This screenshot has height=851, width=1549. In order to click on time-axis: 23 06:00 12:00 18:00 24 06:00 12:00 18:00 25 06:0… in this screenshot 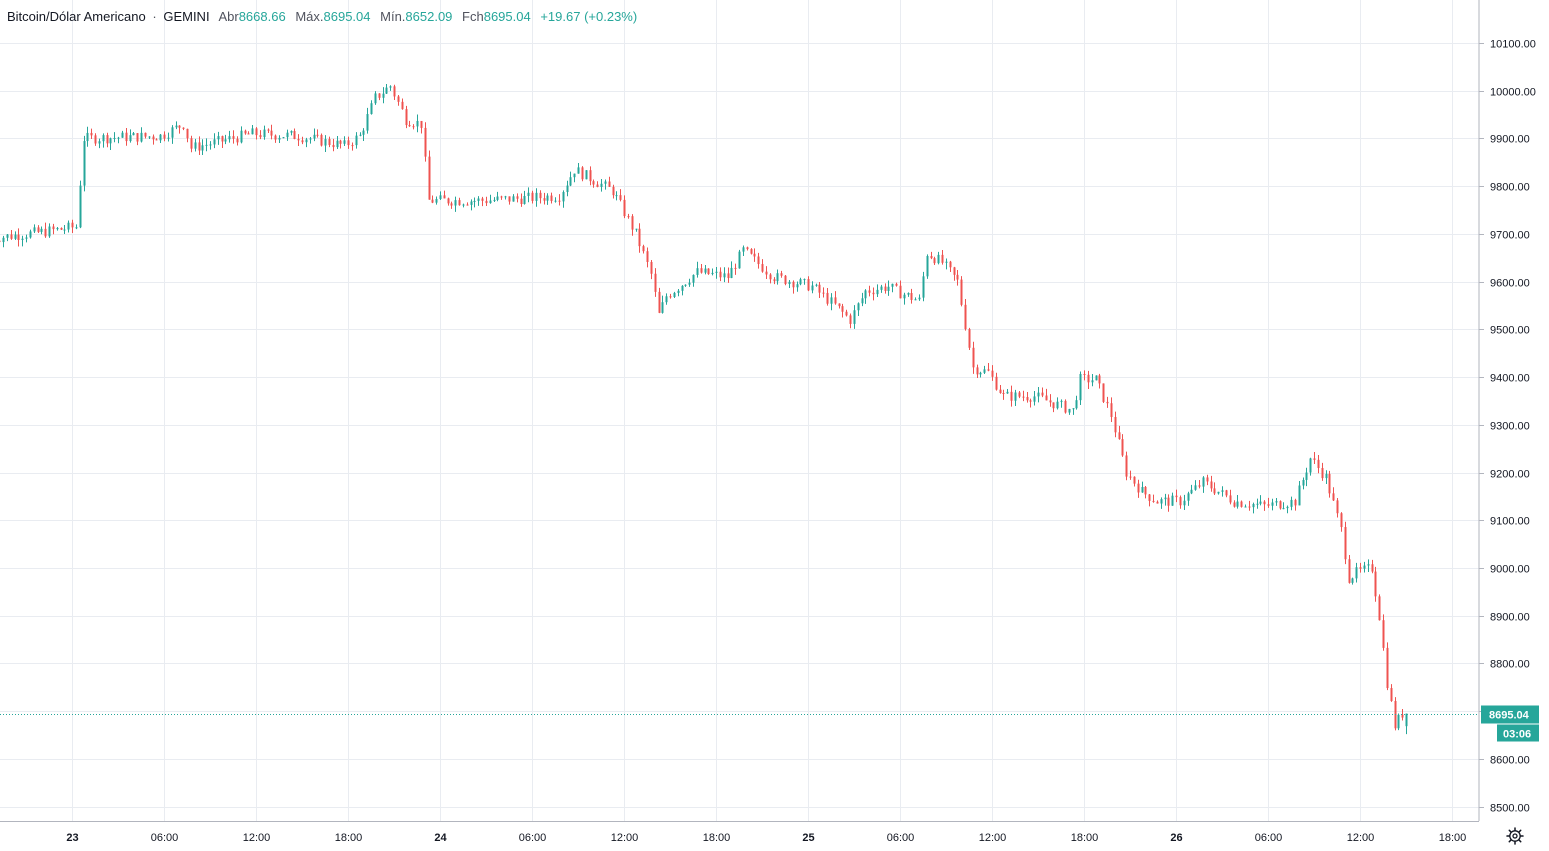, I will do `click(766, 838)`.